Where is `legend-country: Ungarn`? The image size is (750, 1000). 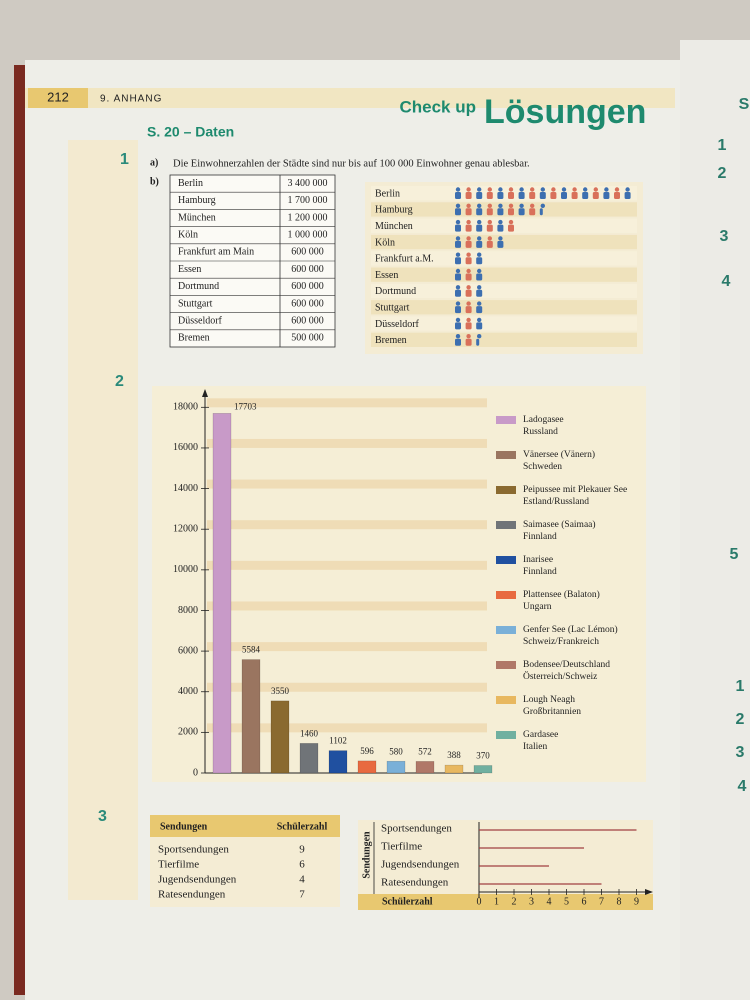
legend-country: Ungarn is located at coordinates (537, 607).